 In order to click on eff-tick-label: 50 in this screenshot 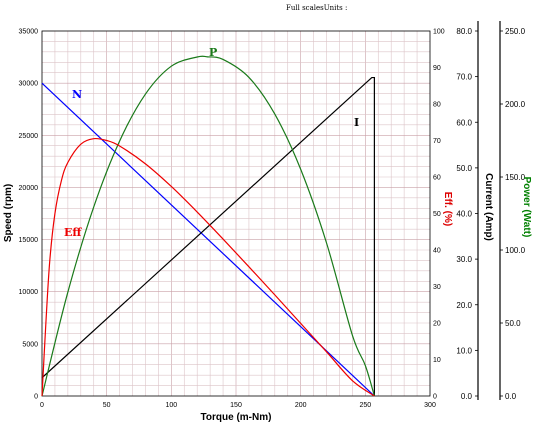, I will do `click(437, 214)`.